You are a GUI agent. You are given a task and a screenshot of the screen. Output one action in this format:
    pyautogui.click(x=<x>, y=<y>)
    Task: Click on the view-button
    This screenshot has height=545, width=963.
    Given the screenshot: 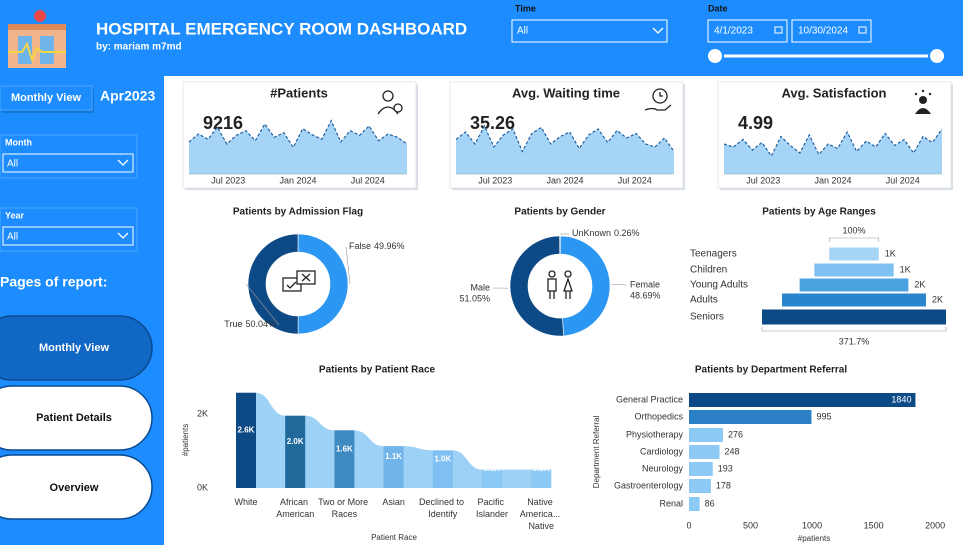 What is the action you would take?
    pyautogui.click(x=46, y=98)
    